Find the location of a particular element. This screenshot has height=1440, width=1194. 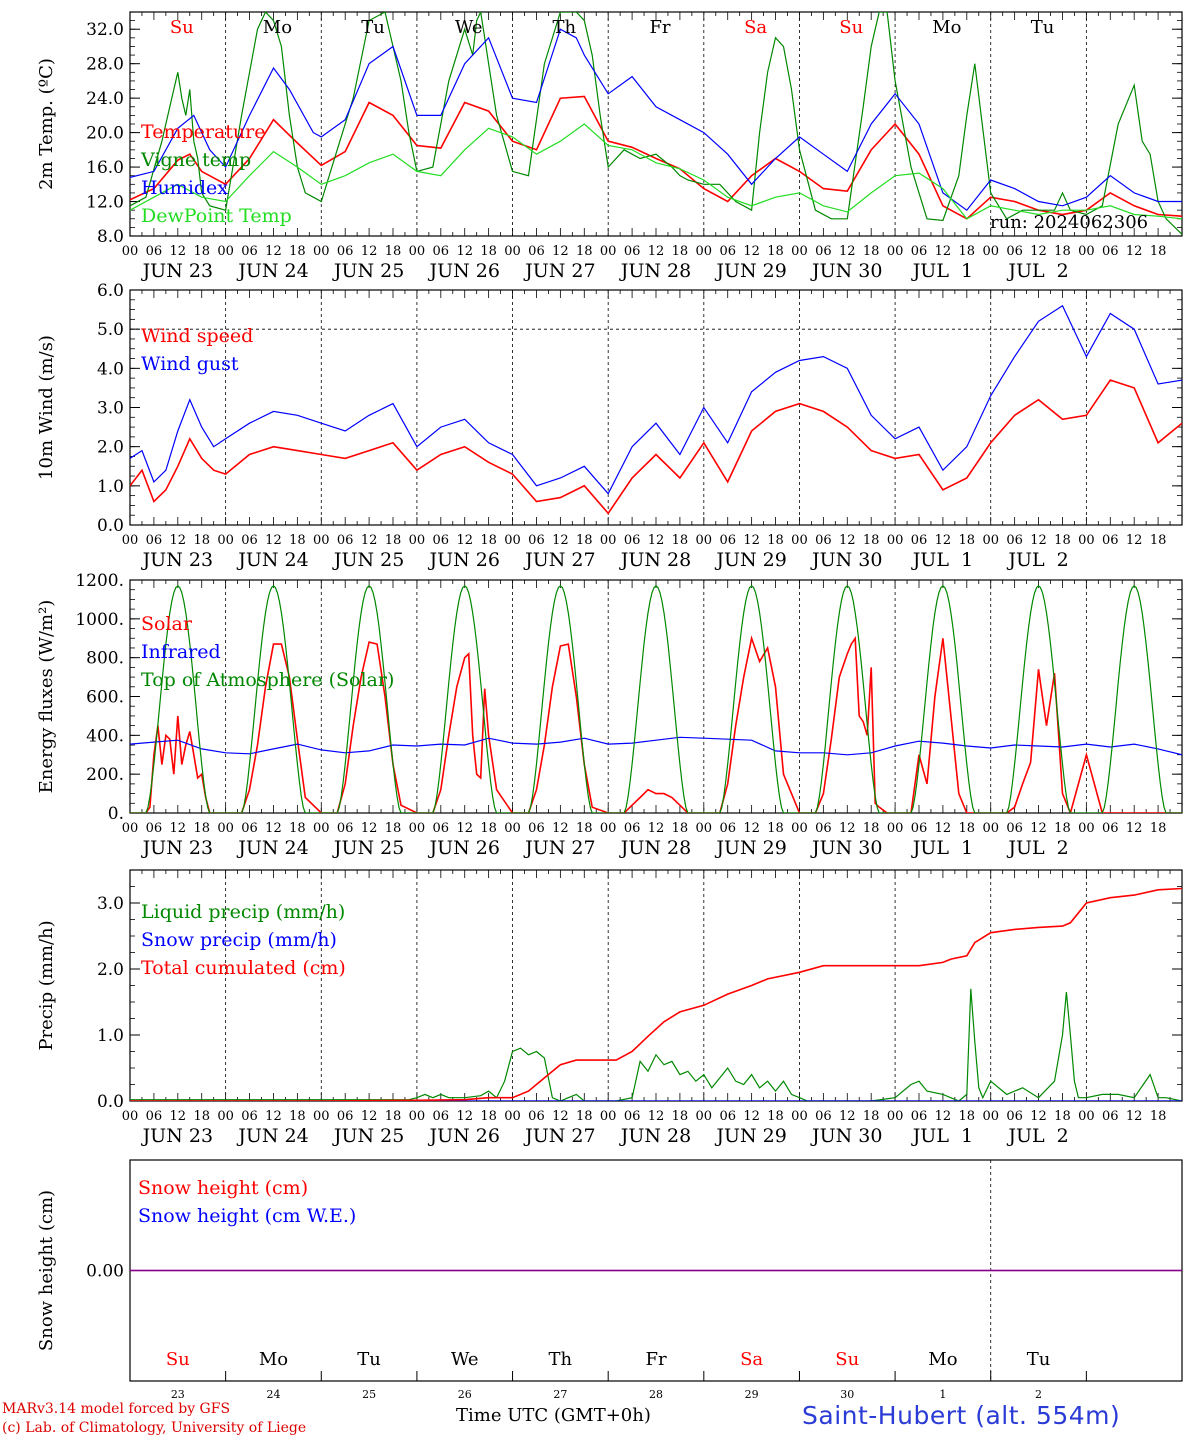

y-axis-label: 2m Temp. (ºC) is located at coordinates (46, 124).